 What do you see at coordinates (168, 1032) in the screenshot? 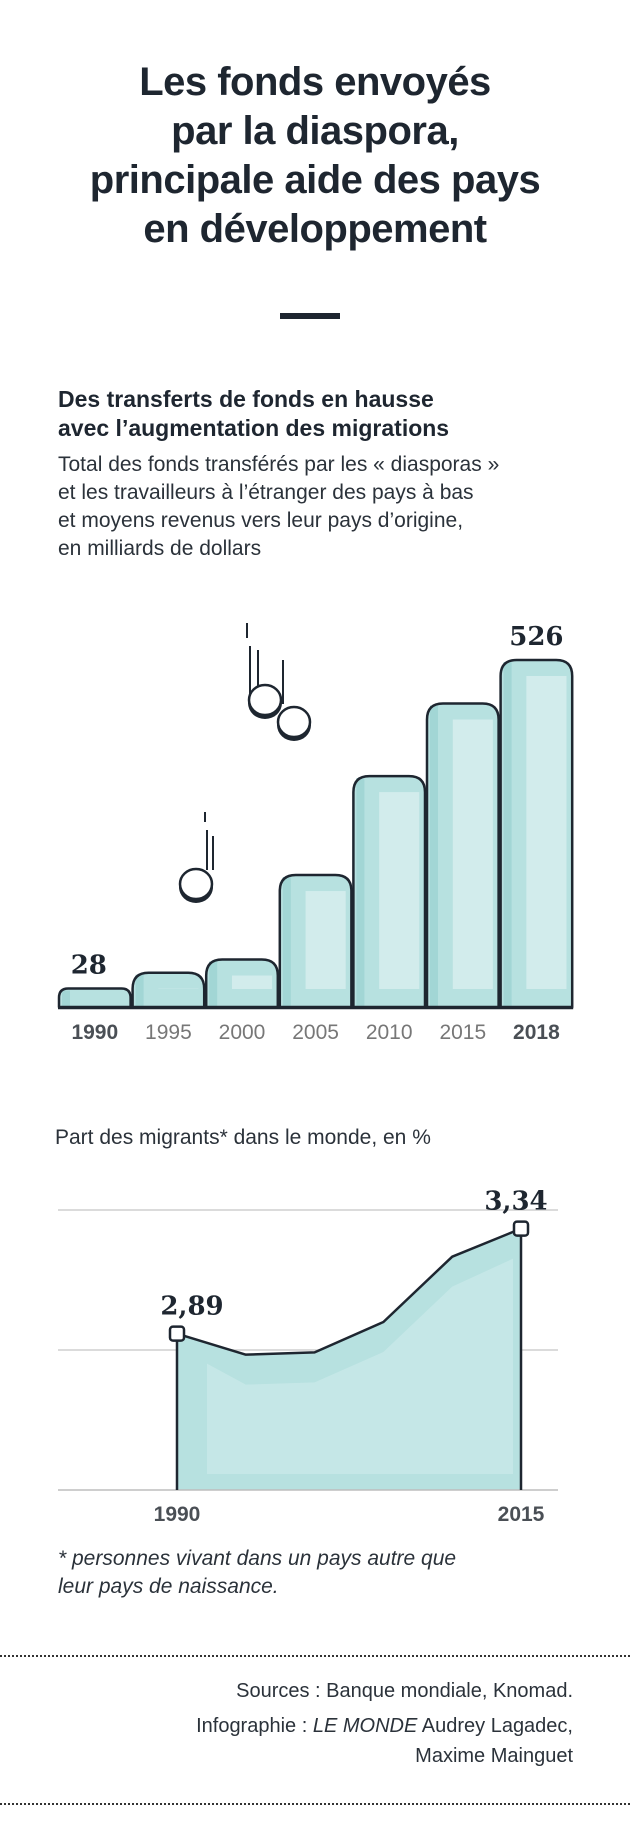
I see `x-tick-label-1995: 1995` at bounding box center [168, 1032].